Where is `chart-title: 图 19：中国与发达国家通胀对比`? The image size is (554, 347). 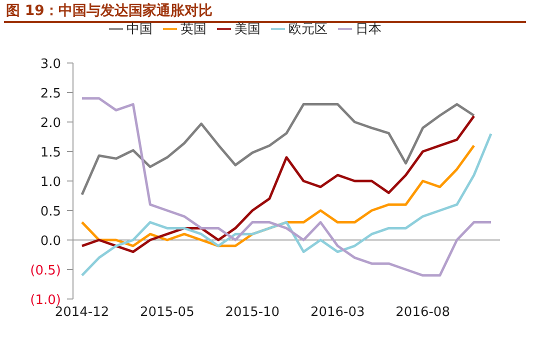 chart-title: 图 19：中国与发达国家通胀对比 is located at coordinates (109, 11).